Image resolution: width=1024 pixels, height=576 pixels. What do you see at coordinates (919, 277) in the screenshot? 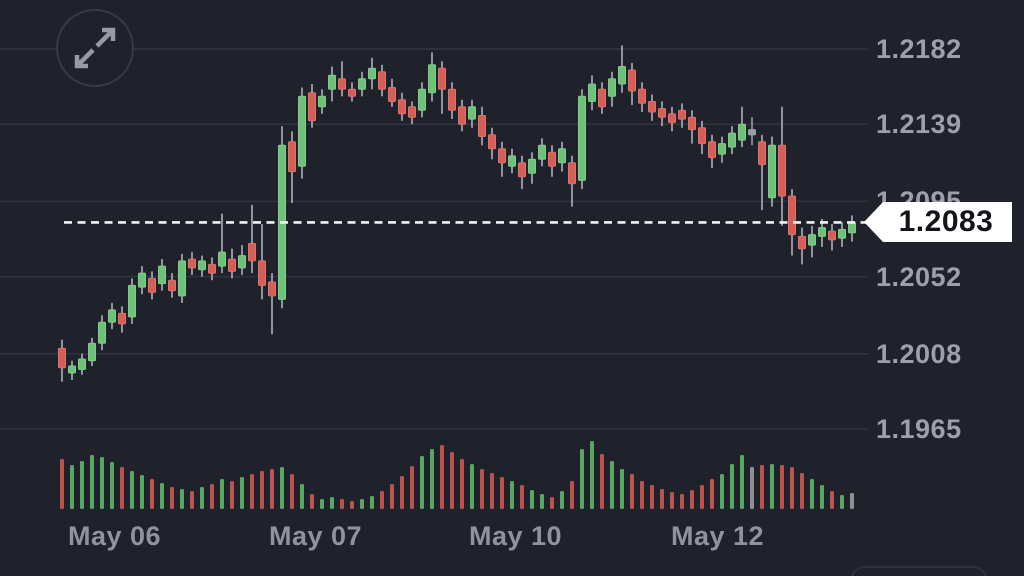
I see `y-axis-tick-label: 1.2052` at bounding box center [919, 277].